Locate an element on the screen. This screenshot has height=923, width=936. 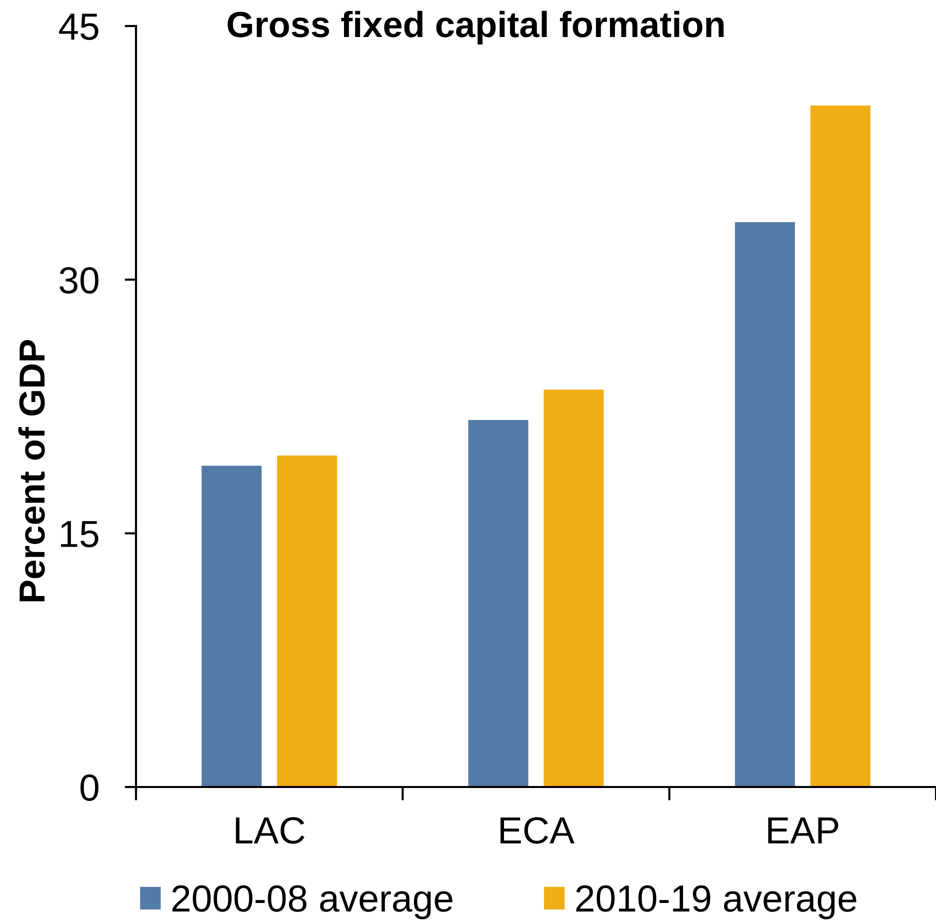
y-tick-label: 0 is located at coordinates (89, 787).